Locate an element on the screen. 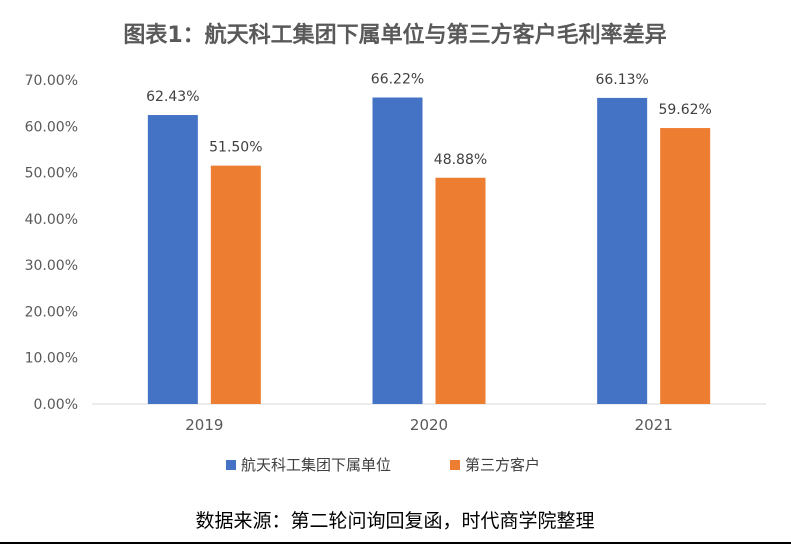 This screenshot has width=791, height=545. data-label: 66.22% is located at coordinates (397, 79).